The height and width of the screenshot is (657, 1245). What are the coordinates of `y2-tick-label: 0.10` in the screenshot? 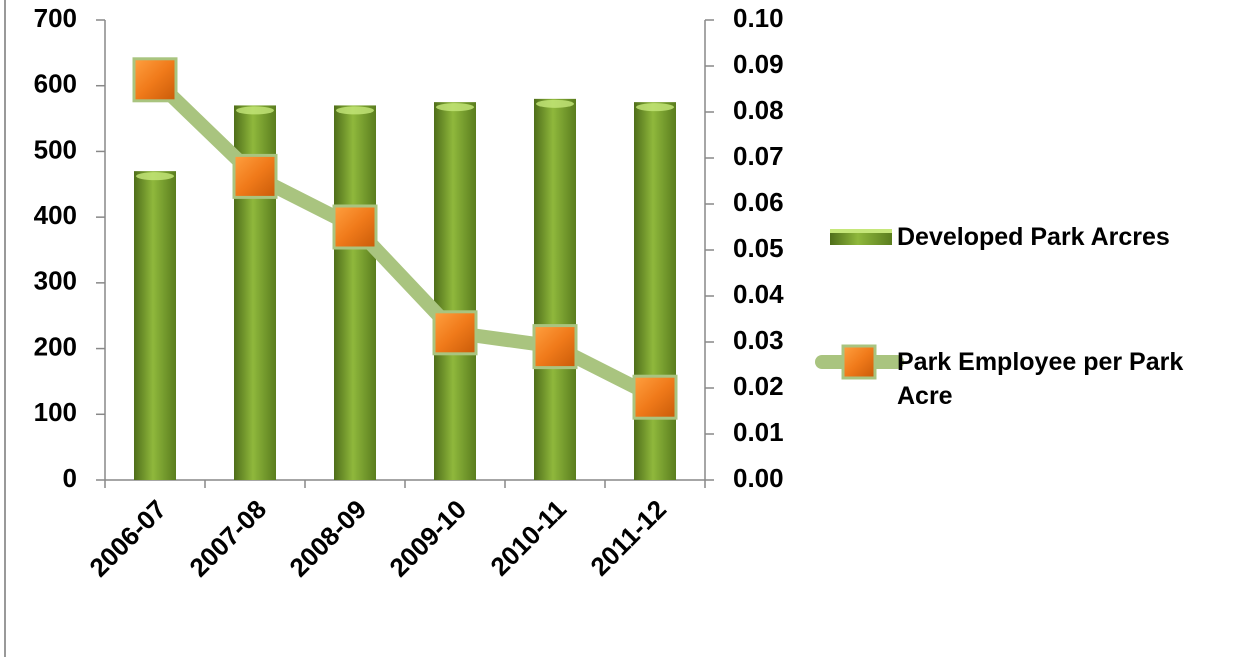 It's located at (758, 18).